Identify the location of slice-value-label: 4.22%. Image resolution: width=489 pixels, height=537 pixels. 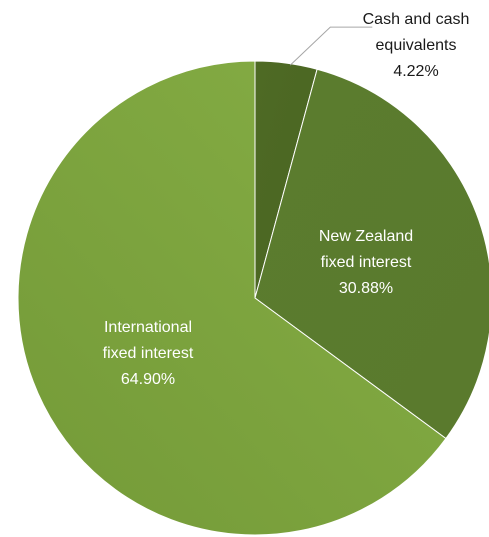
(415, 71).